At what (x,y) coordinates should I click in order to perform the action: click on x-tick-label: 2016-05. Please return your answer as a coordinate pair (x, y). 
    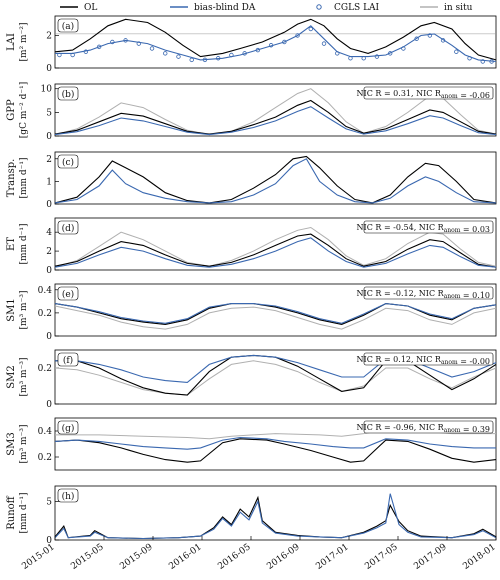
    Looking at the image, I should click on (234, 557).